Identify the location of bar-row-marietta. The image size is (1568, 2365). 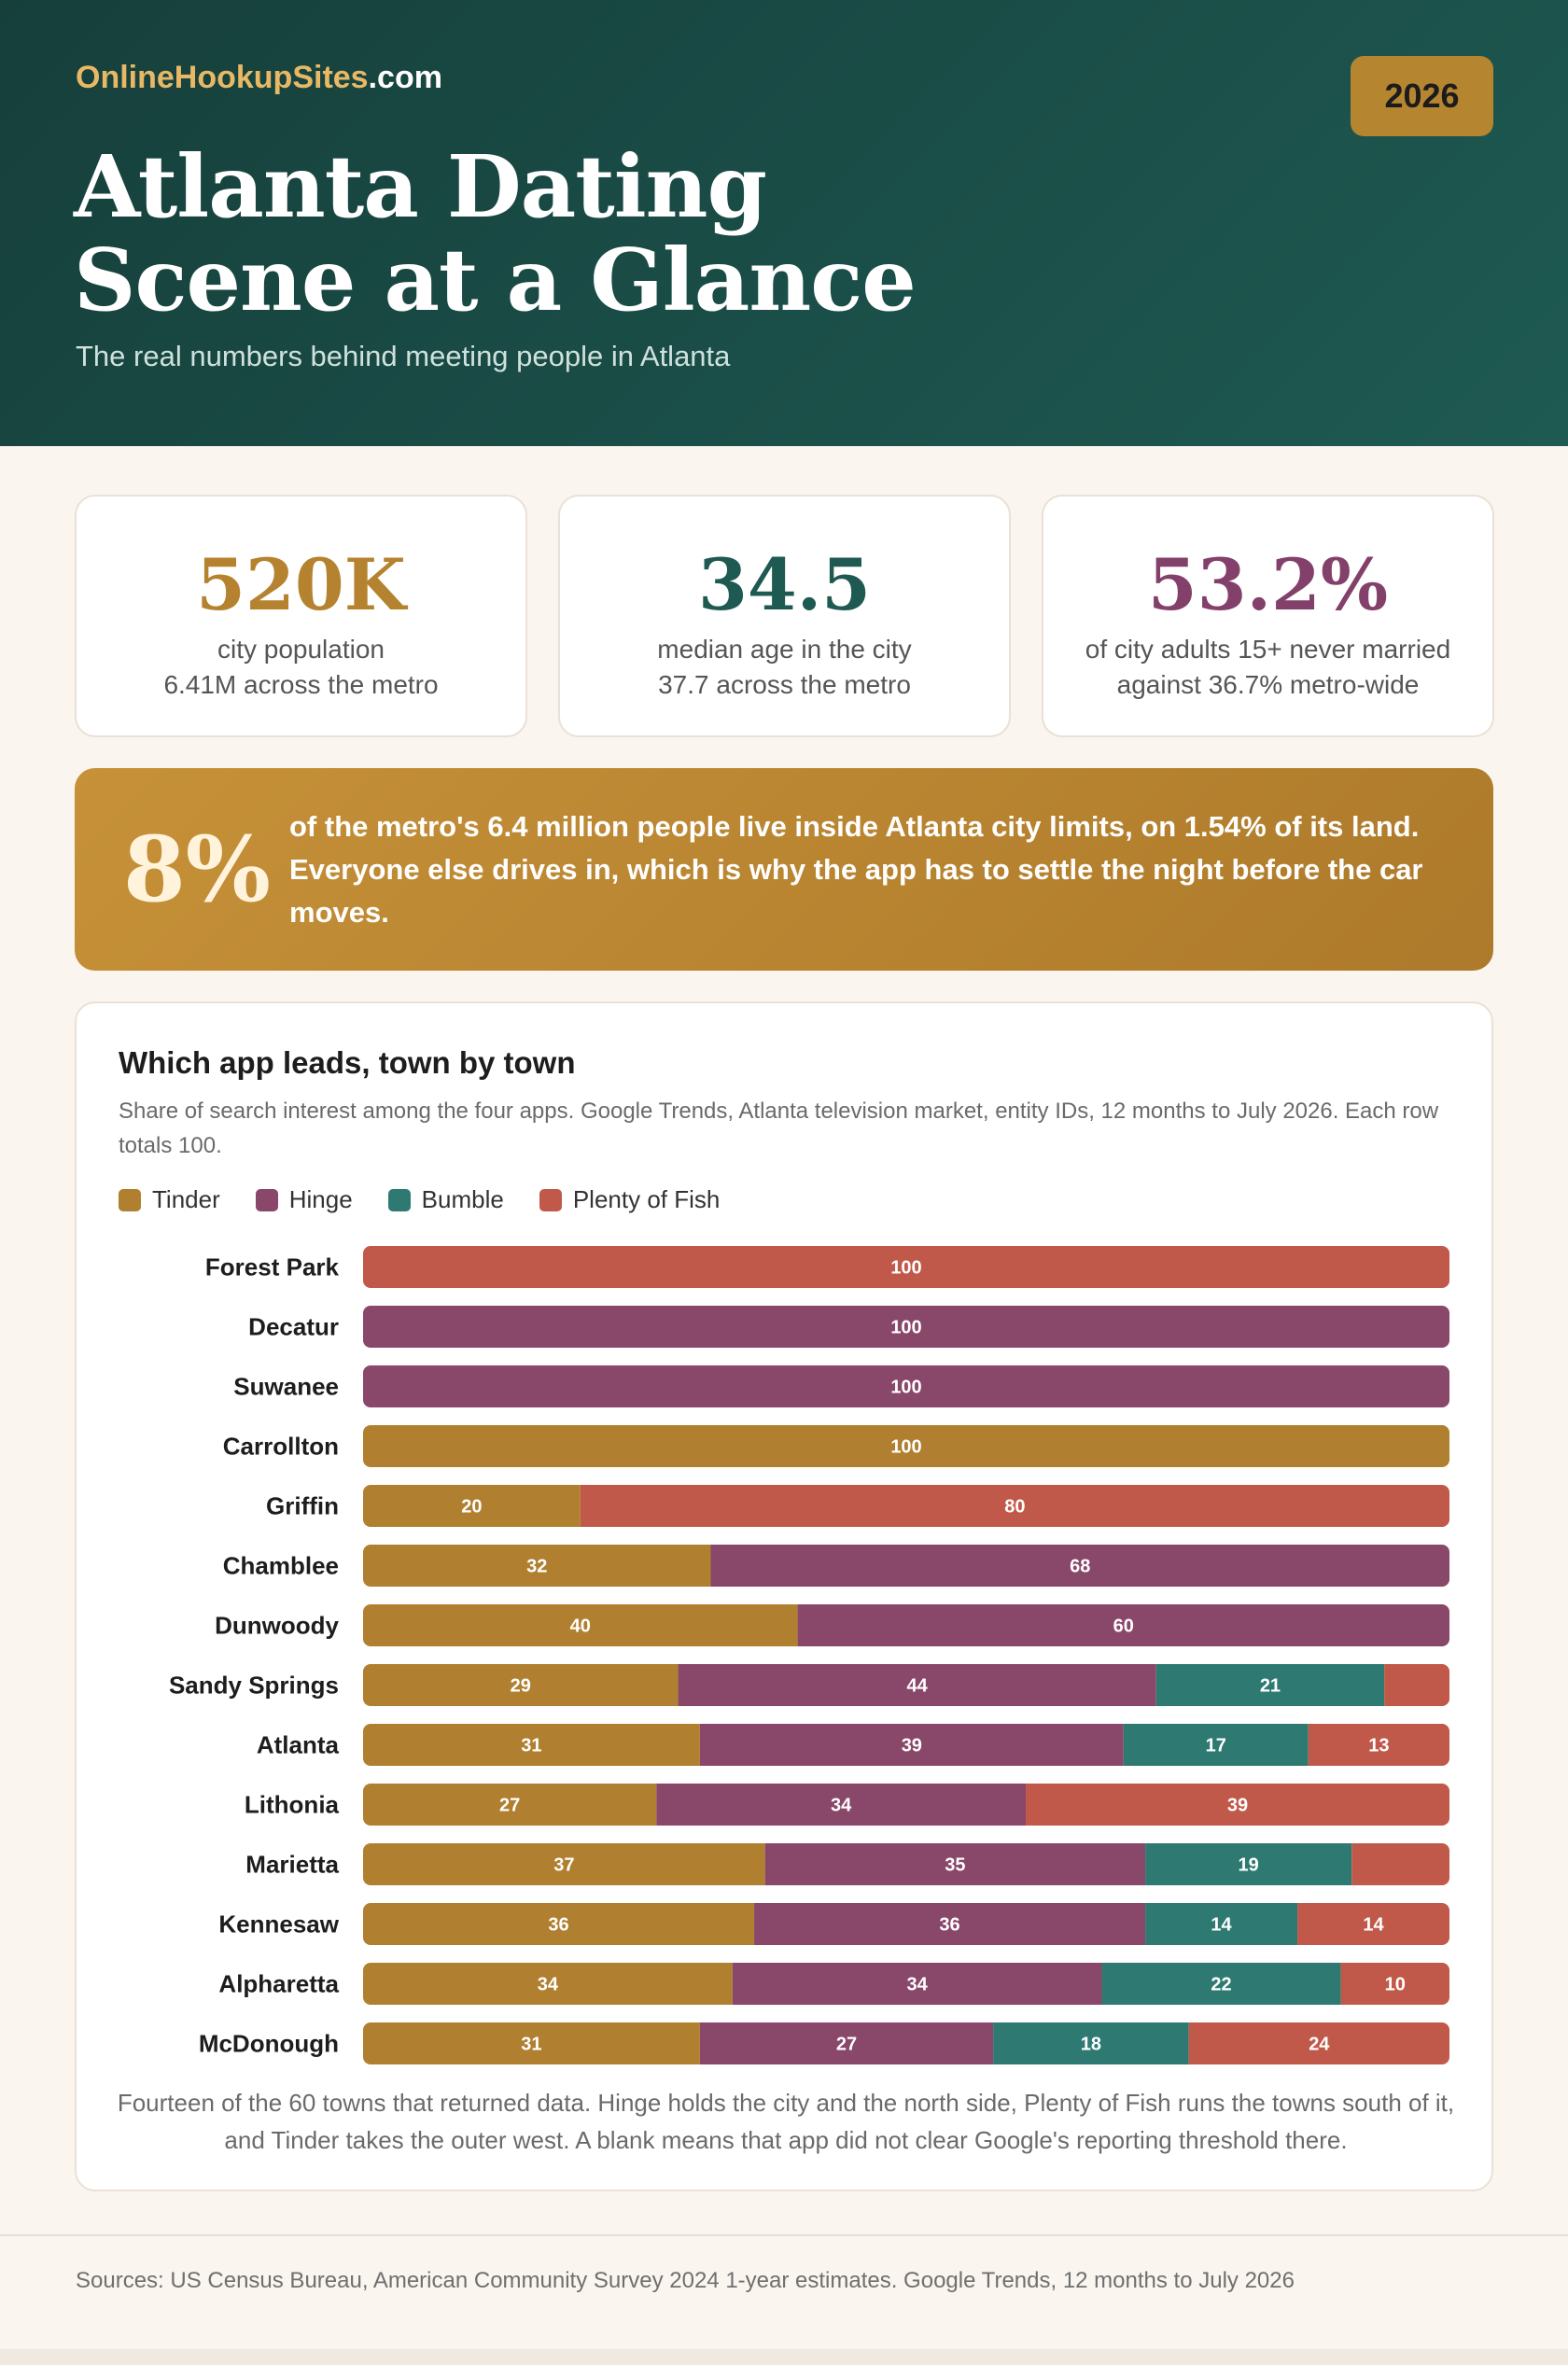
(906, 1864).